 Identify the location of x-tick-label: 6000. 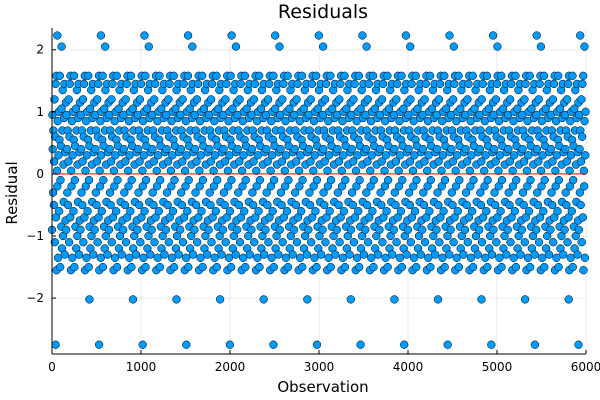
(585, 367).